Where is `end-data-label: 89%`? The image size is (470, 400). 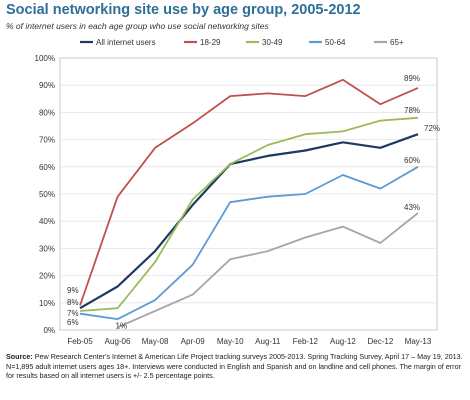
end-data-label: 89% is located at coordinates (412, 78).